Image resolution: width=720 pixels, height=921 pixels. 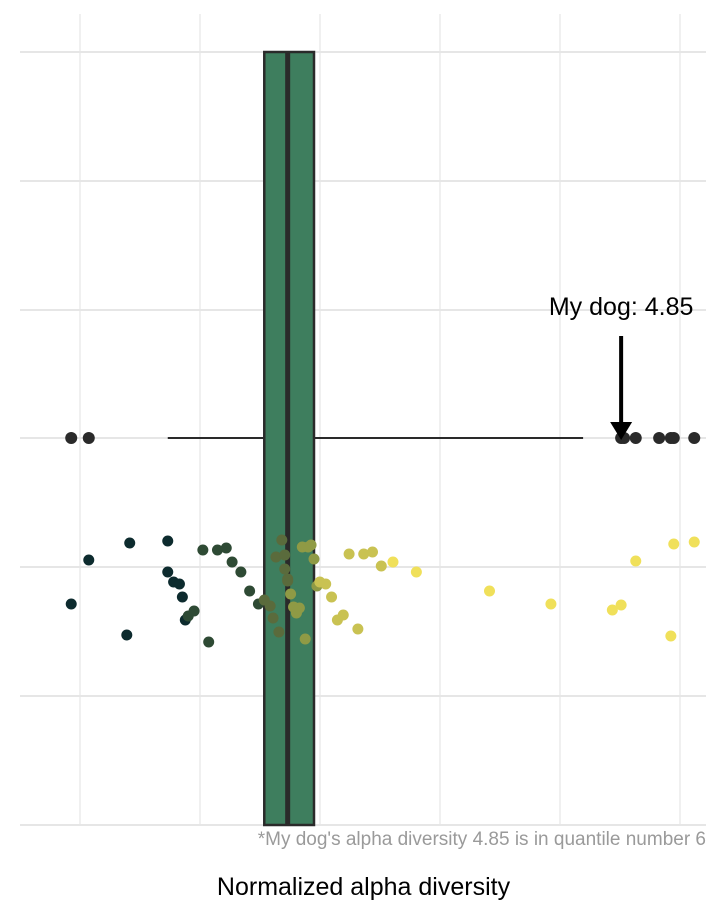 I want to click on annotation-arrow-head, so click(x=621, y=431).